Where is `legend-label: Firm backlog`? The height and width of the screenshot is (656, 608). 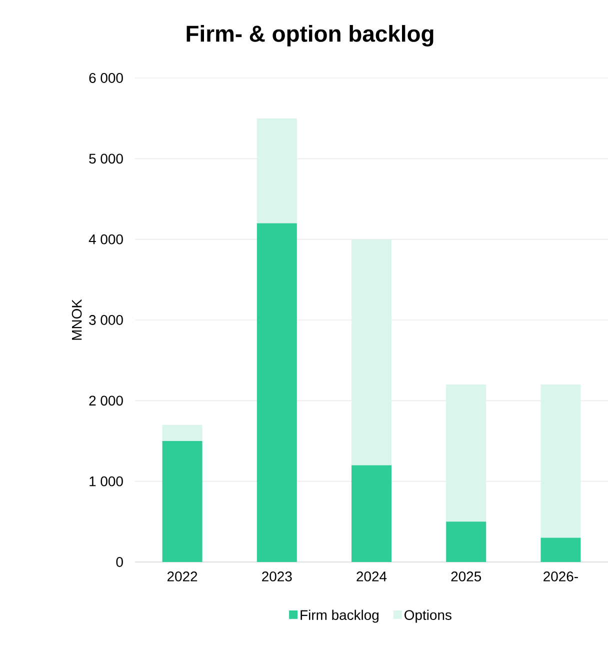 legend-label: Firm backlog is located at coordinates (339, 616).